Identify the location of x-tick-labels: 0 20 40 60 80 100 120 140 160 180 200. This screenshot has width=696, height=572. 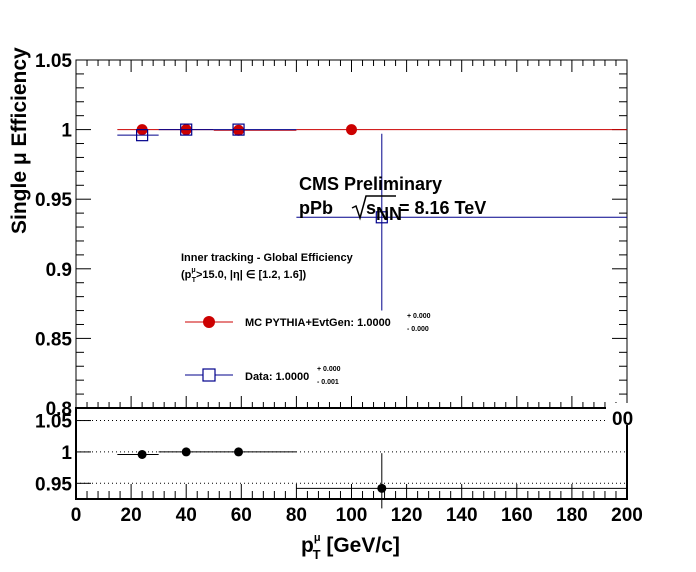
(357, 515).